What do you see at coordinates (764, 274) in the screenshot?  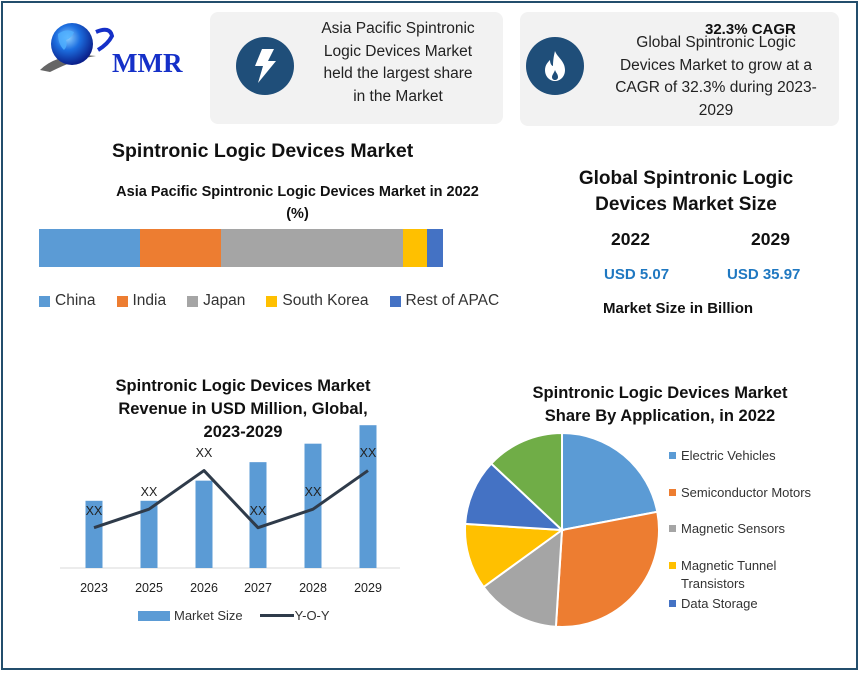 I see `value-2029: USD 35.97` at bounding box center [764, 274].